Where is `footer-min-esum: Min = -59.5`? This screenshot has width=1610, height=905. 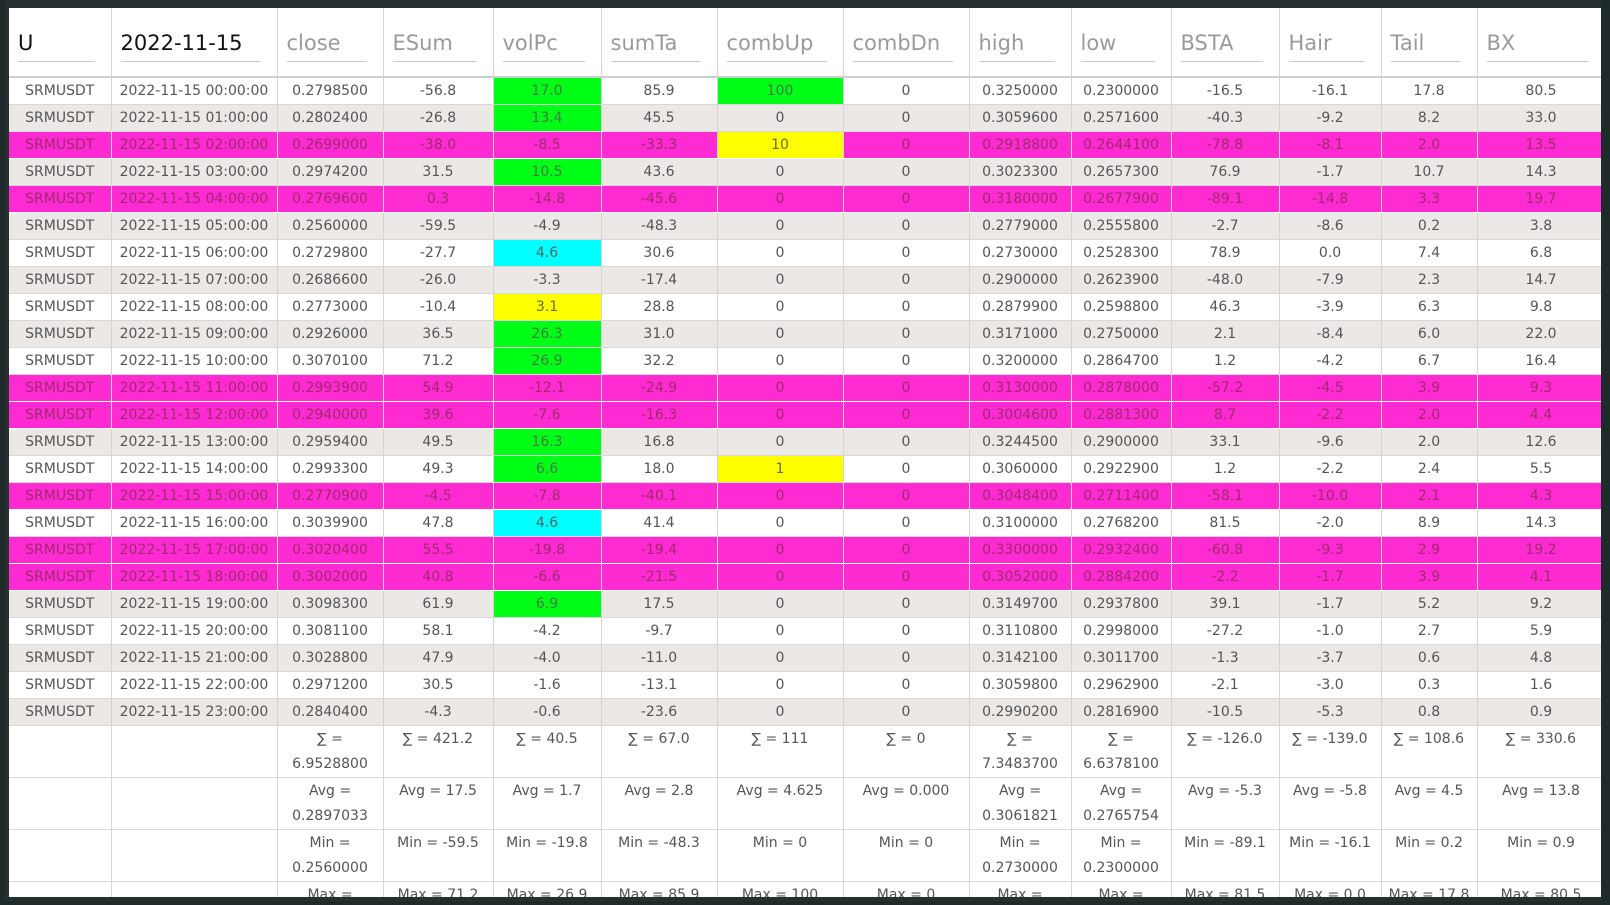
footer-min-esum: Min = -59.5 is located at coordinates (438, 855).